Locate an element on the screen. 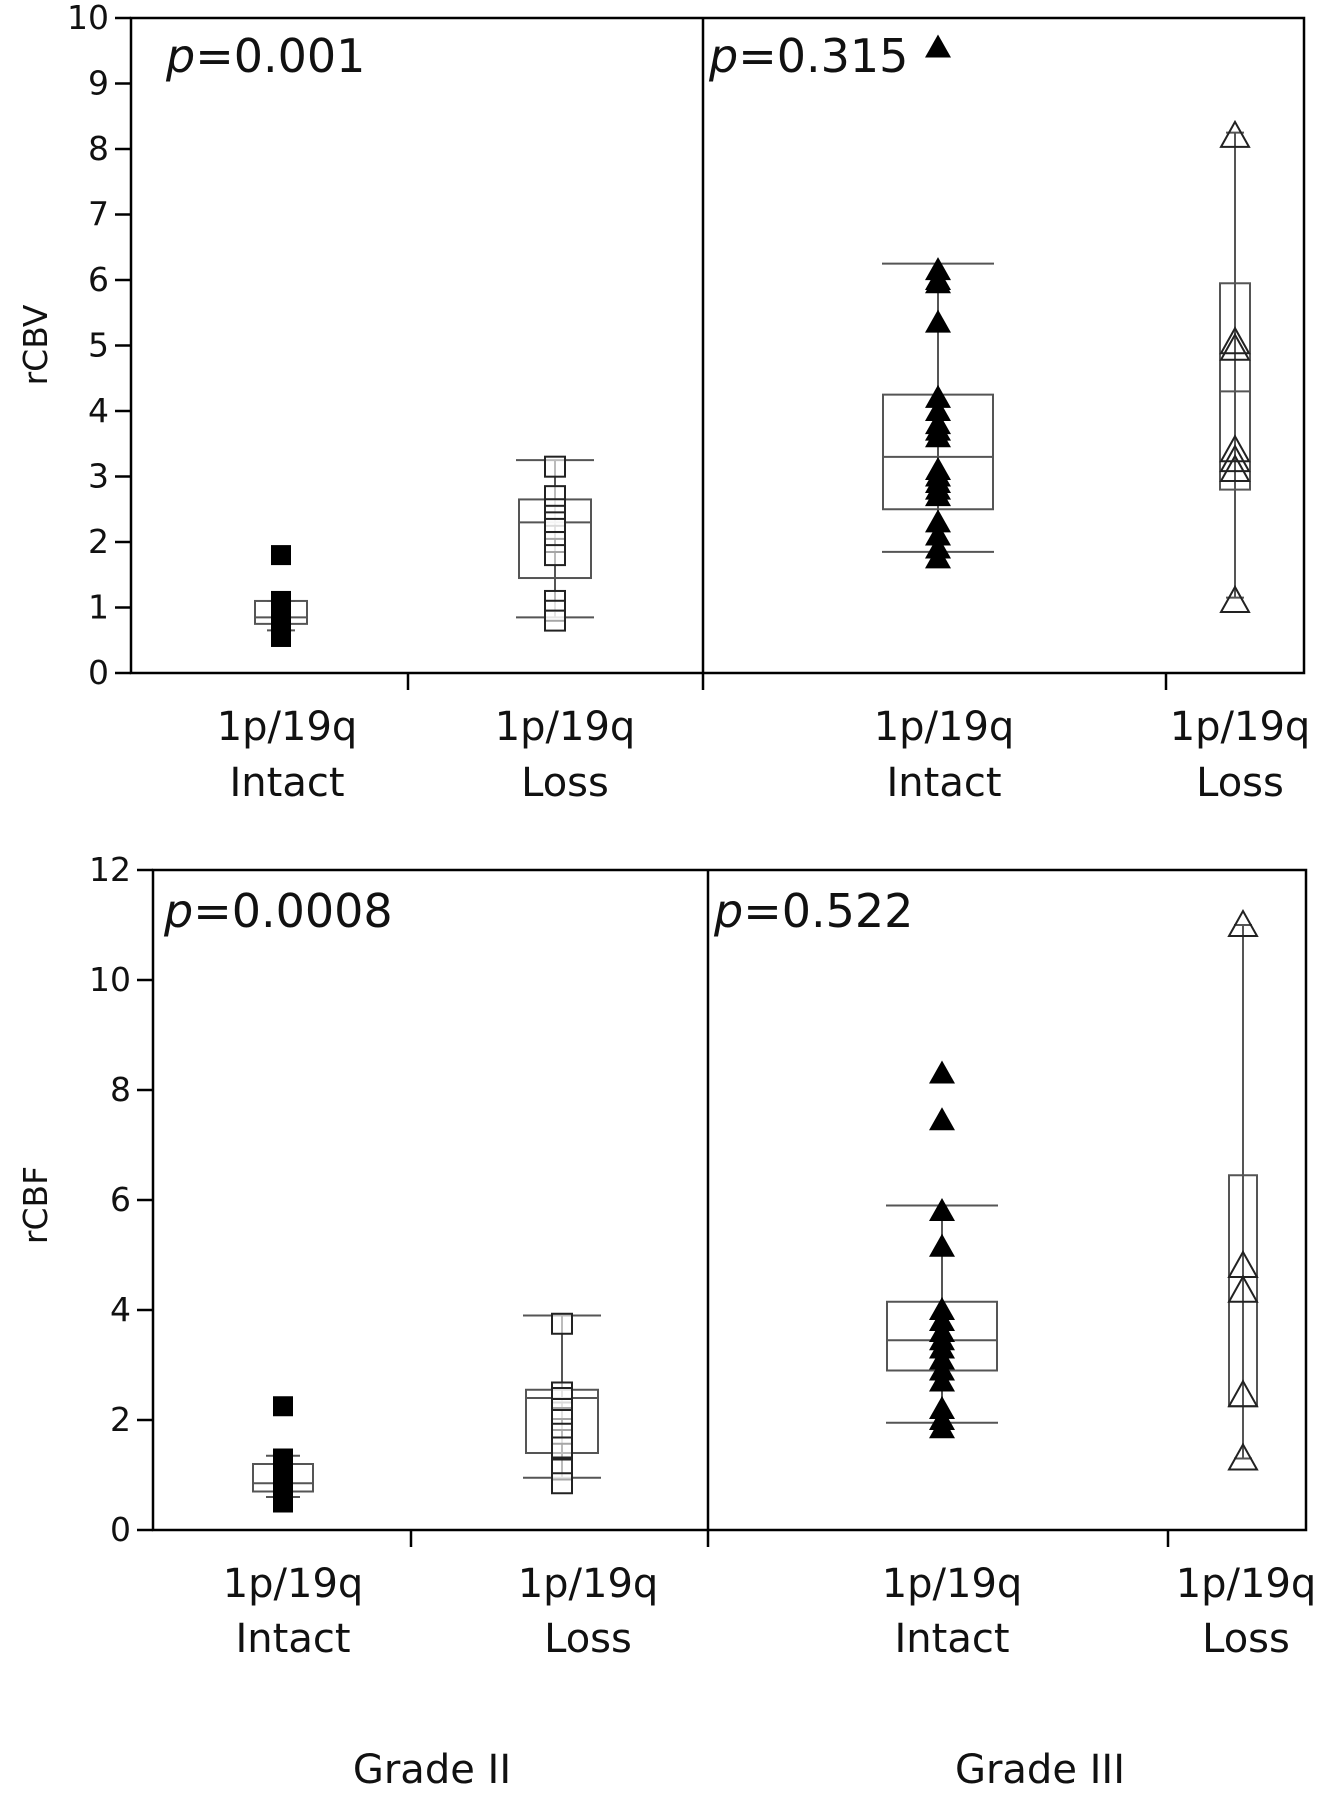  rcbv-y-tick-label: 5 is located at coordinates (98, 345).